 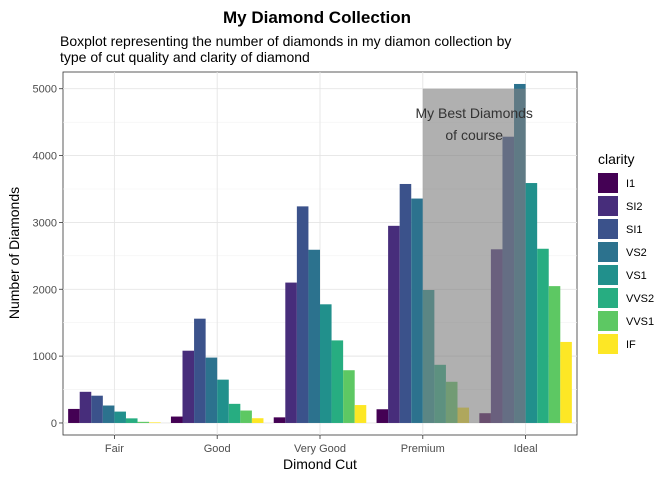 I want to click on annotation: My Best Diamonds of course, so click(x=474, y=255).